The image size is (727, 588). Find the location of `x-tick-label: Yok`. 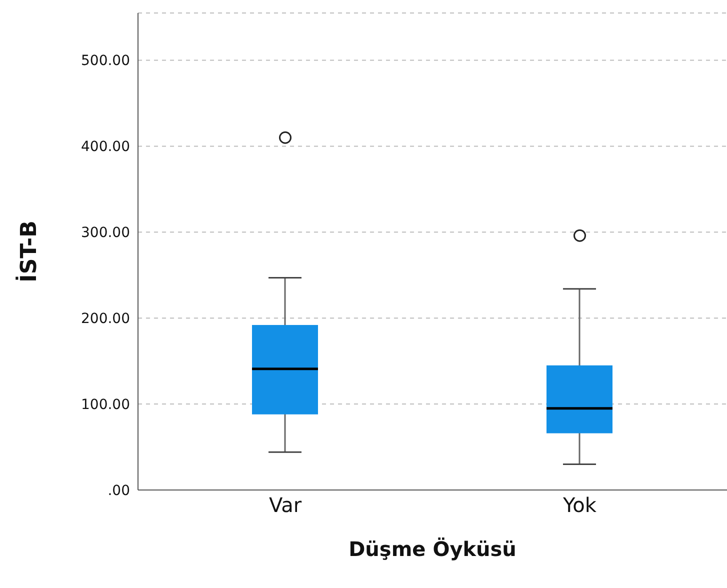

x-tick-label: Yok is located at coordinates (579, 505).